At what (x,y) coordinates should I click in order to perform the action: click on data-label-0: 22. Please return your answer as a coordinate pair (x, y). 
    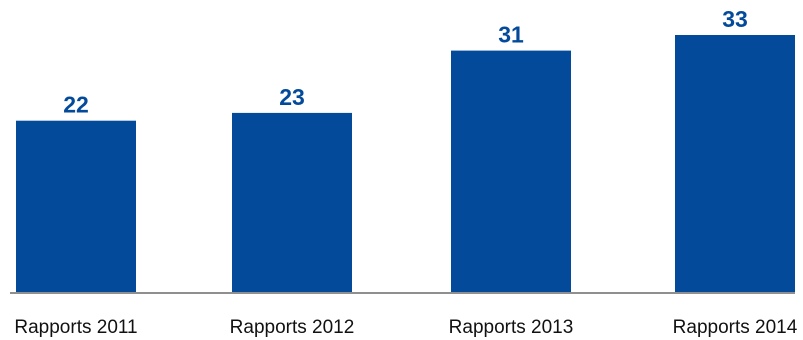
    Looking at the image, I should click on (76, 105).